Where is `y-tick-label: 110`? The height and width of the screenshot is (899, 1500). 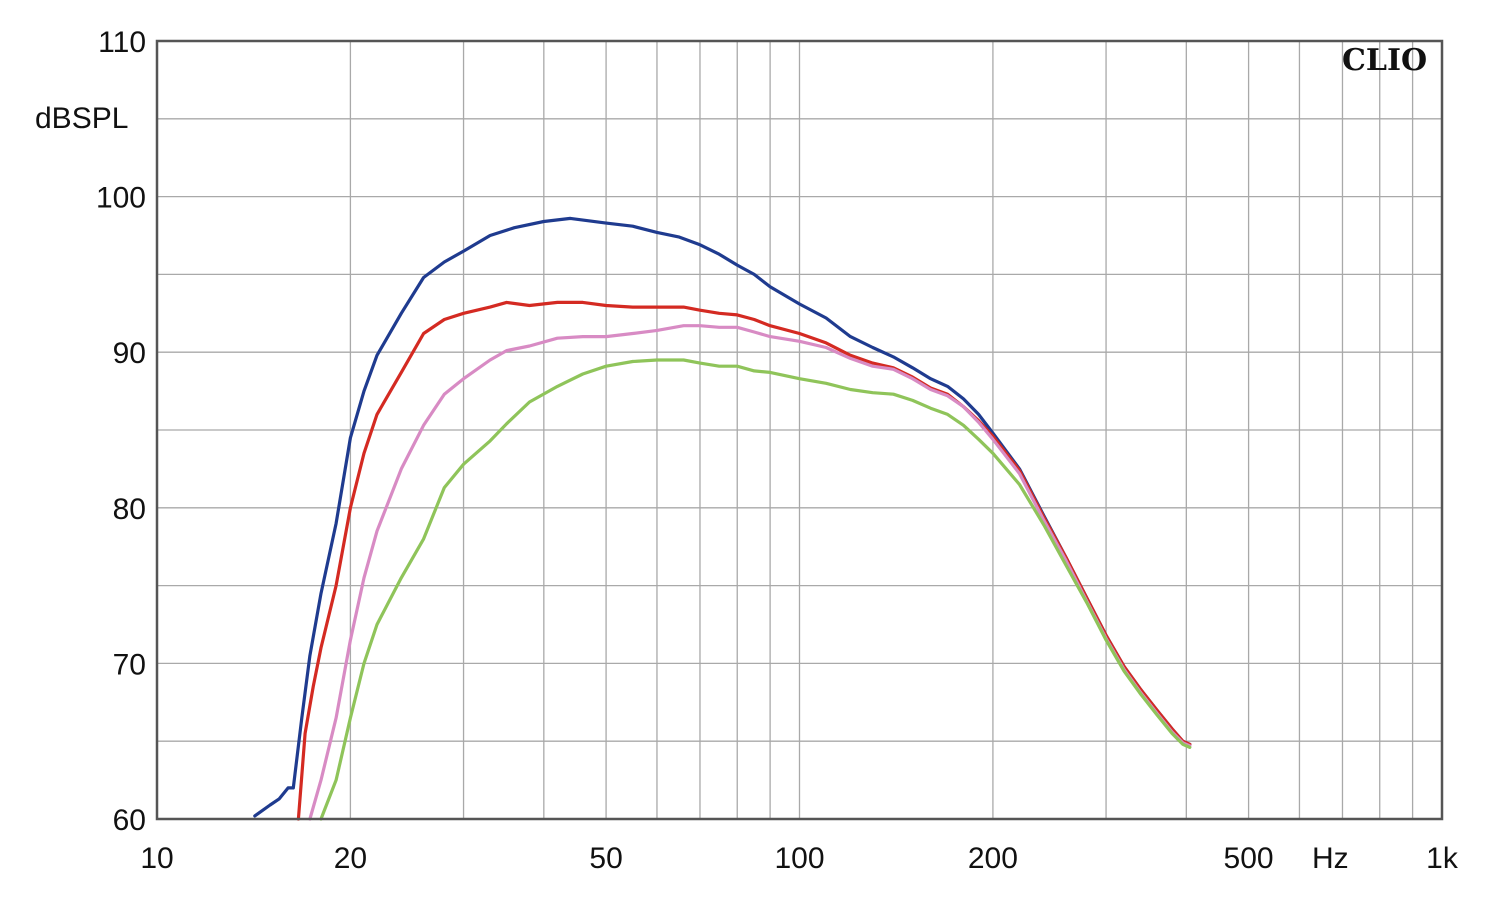
y-tick-label: 110 is located at coordinates (122, 42).